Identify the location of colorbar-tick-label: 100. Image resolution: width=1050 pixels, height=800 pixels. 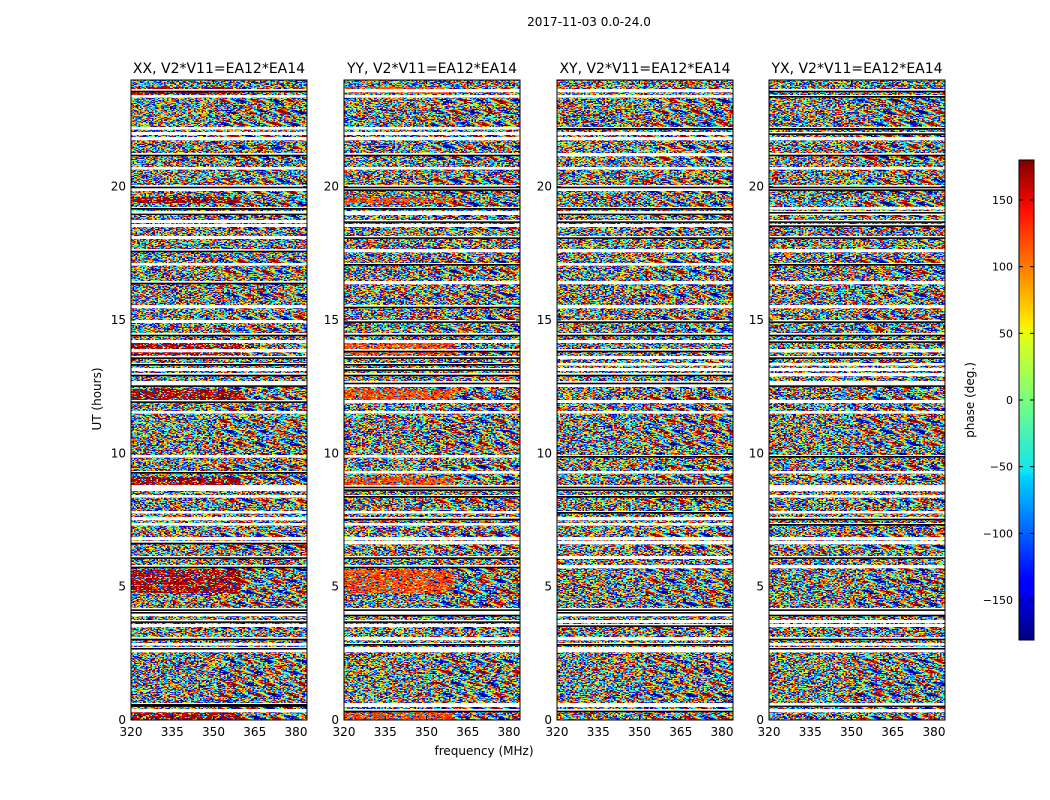
(1002, 267).